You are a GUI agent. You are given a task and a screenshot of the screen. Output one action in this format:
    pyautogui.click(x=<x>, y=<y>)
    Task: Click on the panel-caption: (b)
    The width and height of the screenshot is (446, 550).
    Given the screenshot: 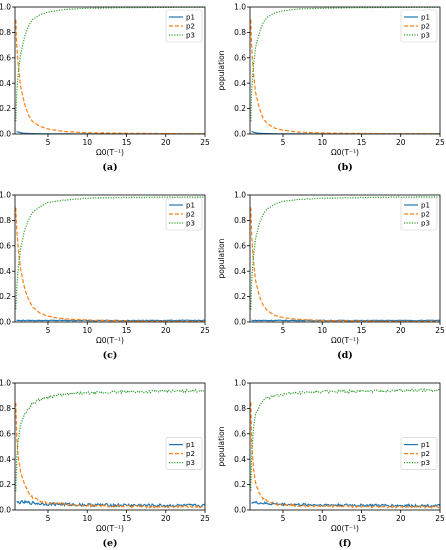 What is the action you would take?
    pyautogui.click(x=345, y=167)
    